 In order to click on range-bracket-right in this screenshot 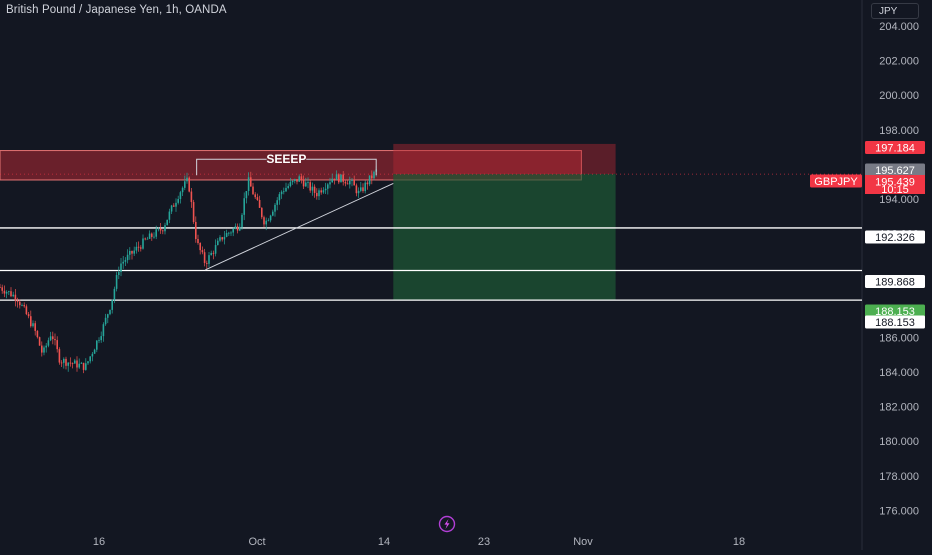, I will do `click(341, 167)`.